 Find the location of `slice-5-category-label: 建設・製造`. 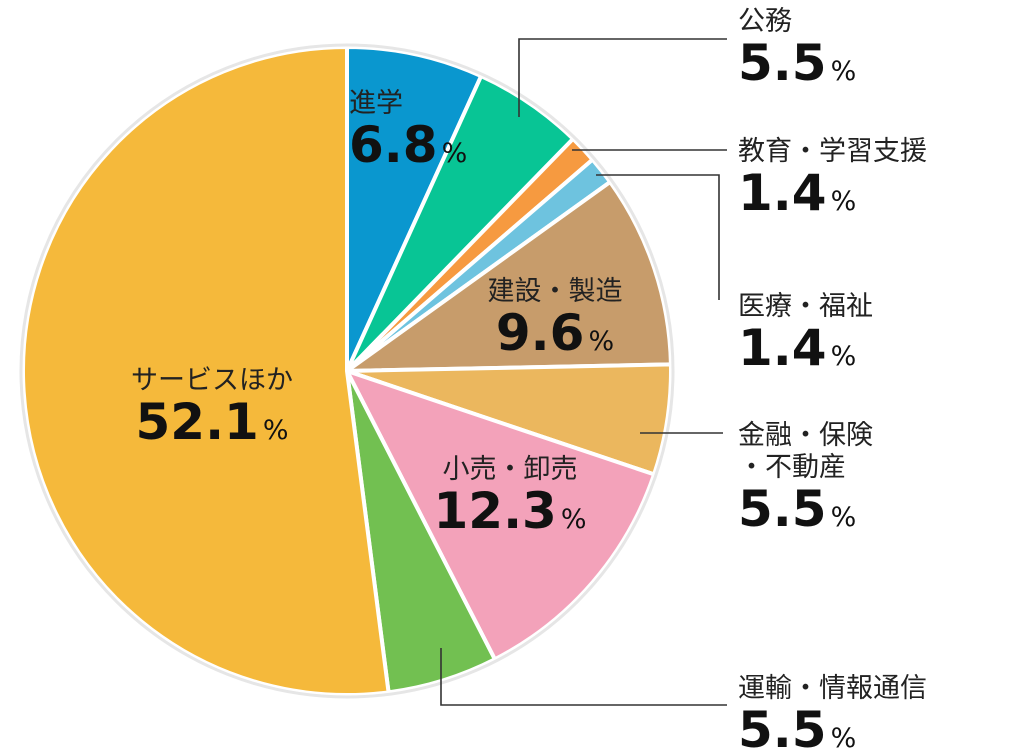

slice-5-category-label: 建設・製造 is located at coordinates (555, 291).